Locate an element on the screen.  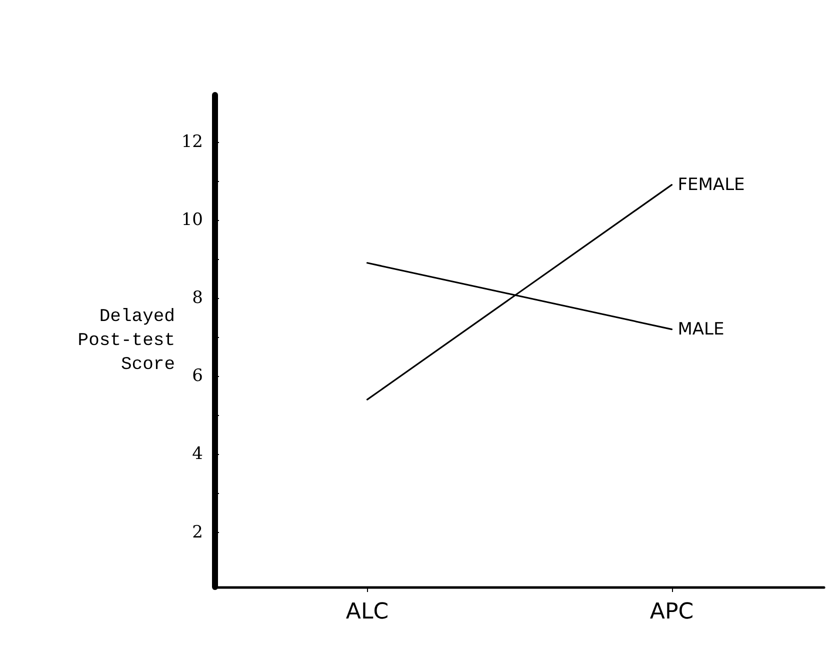
y-tick-label: 8 is located at coordinates (197, 298).